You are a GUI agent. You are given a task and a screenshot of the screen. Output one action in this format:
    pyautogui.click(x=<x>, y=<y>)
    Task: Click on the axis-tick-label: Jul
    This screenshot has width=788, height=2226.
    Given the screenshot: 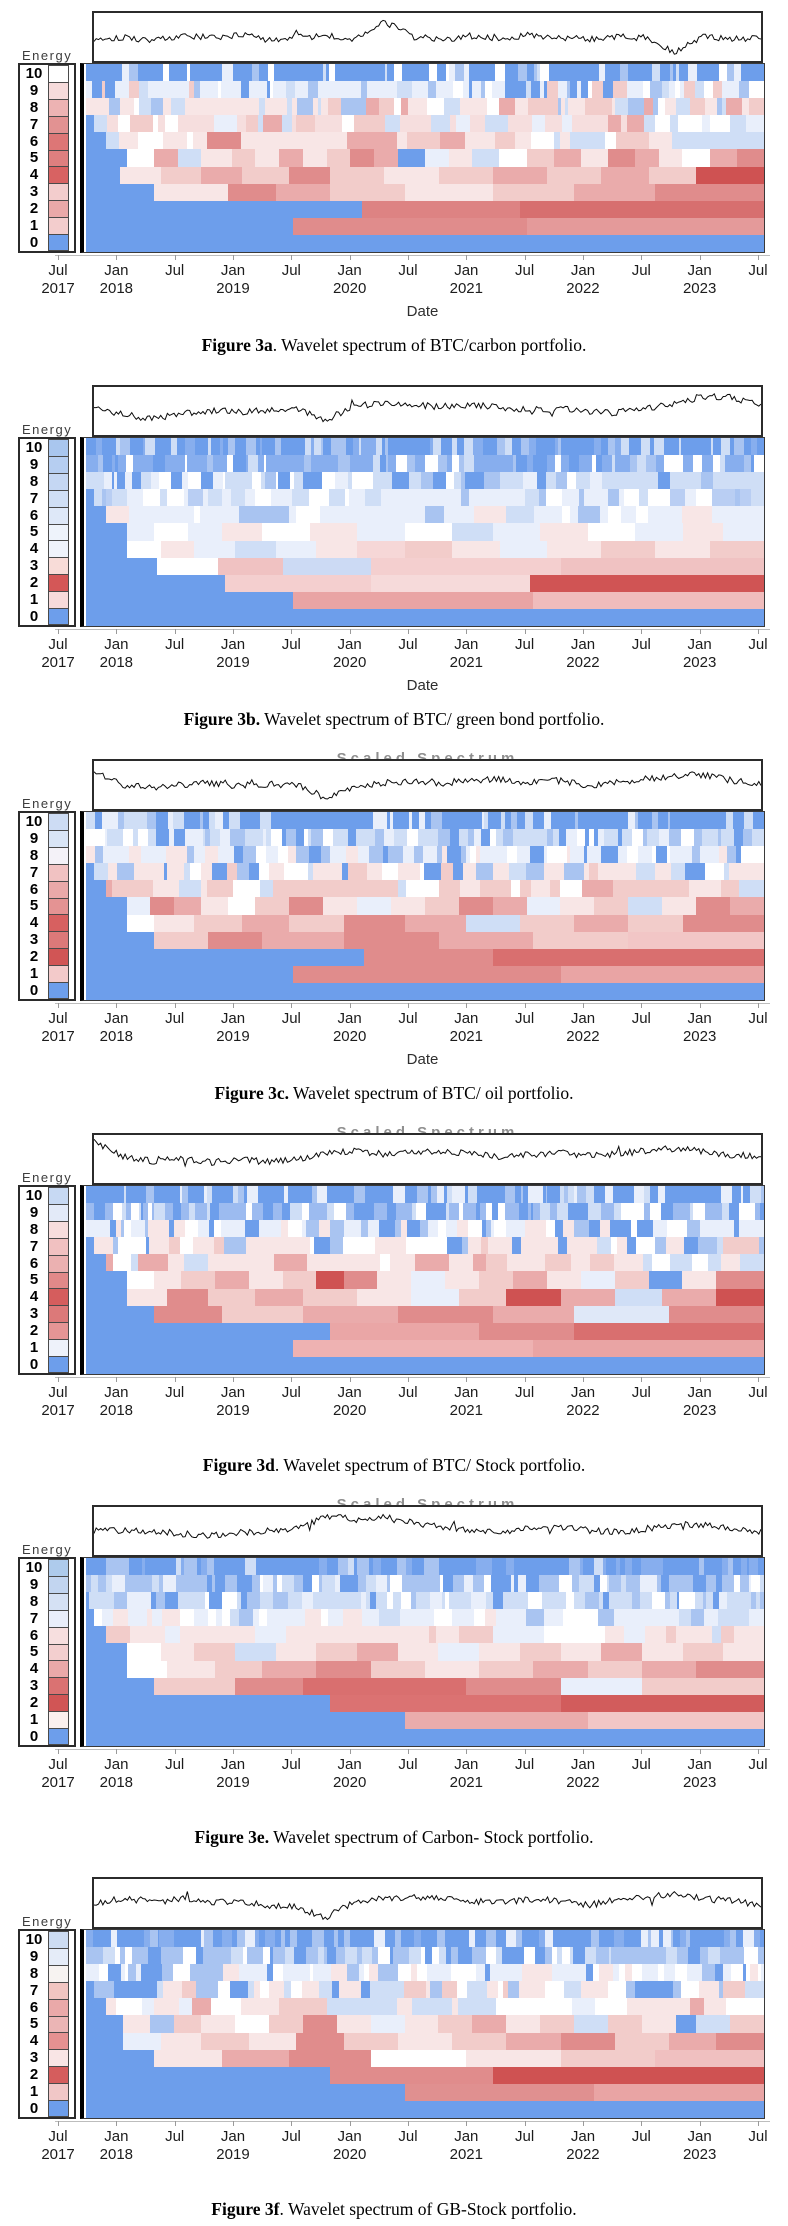 What is the action you would take?
    pyautogui.click(x=641, y=1765)
    